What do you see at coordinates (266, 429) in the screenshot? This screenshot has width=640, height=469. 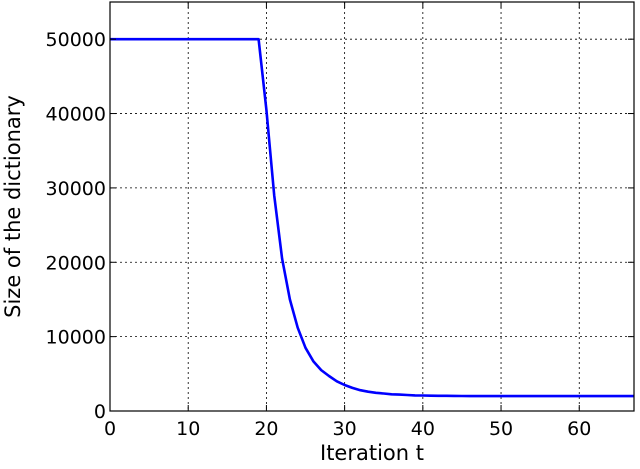 I see `x-tick-label: 20` at bounding box center [266, 429].